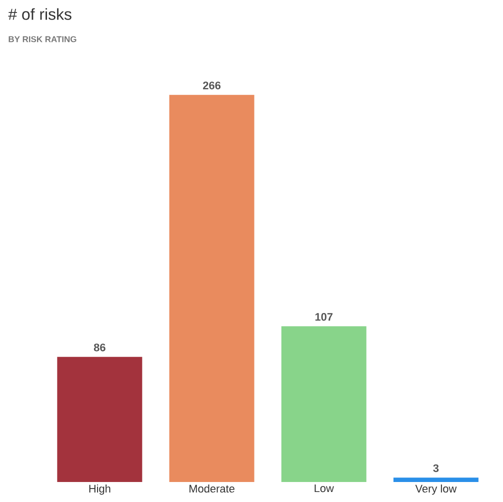 Image resolution: width=503 pixels, height=502 pixels. What do you see at coordinates (324, 317) in the screenshot?
I see `data-label: 107` at bounding box center [324, 317].